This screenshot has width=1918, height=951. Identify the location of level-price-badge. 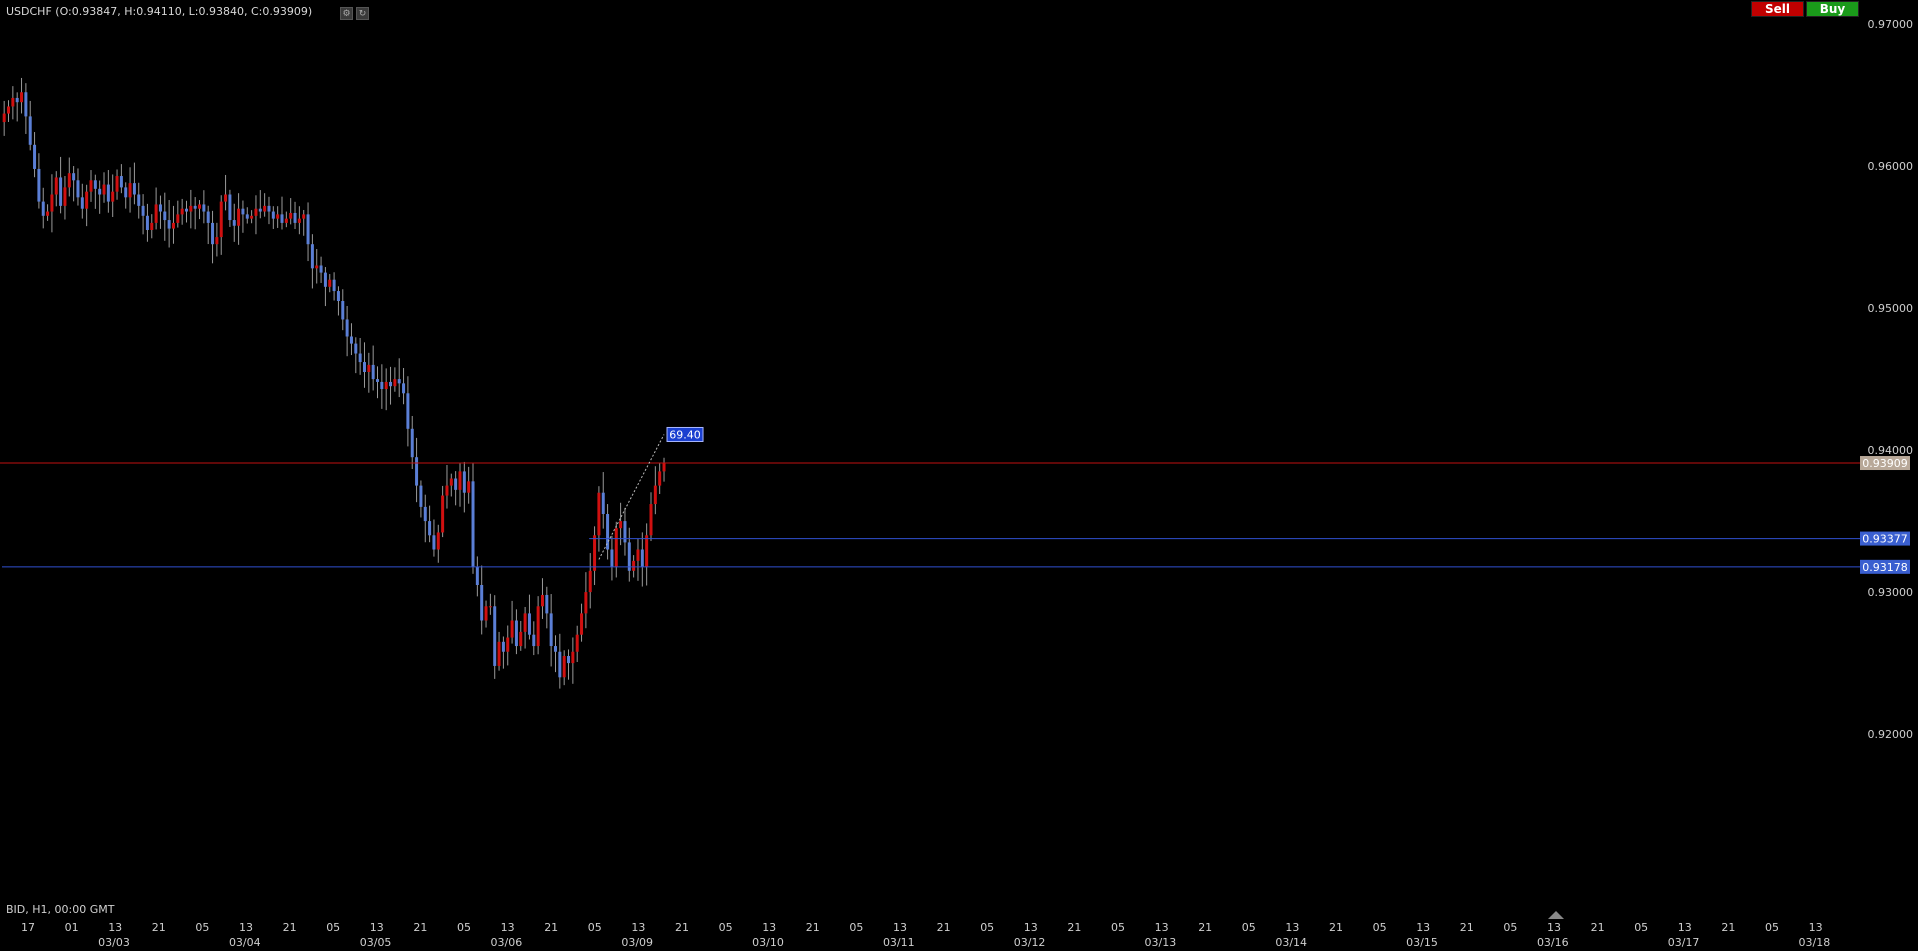
(1885, 566).